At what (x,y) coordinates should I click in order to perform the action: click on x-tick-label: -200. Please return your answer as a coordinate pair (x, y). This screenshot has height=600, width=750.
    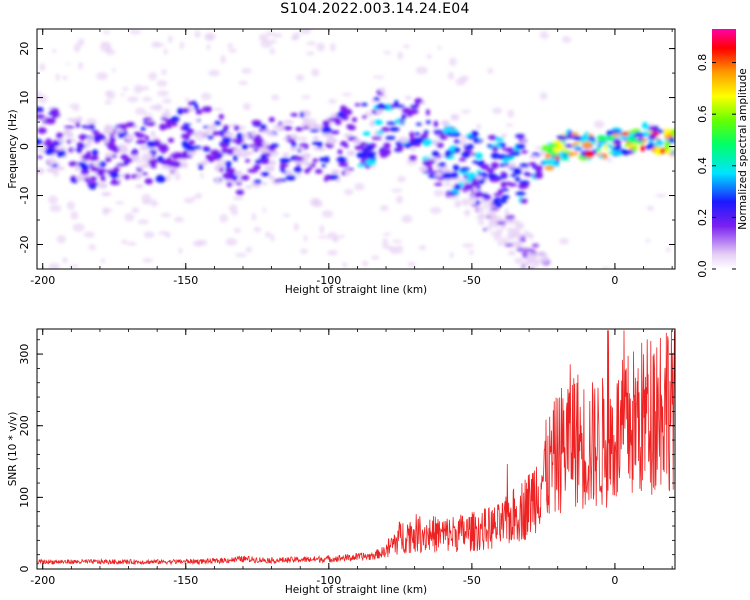
    Looking at the image, I should click on (42, 580).